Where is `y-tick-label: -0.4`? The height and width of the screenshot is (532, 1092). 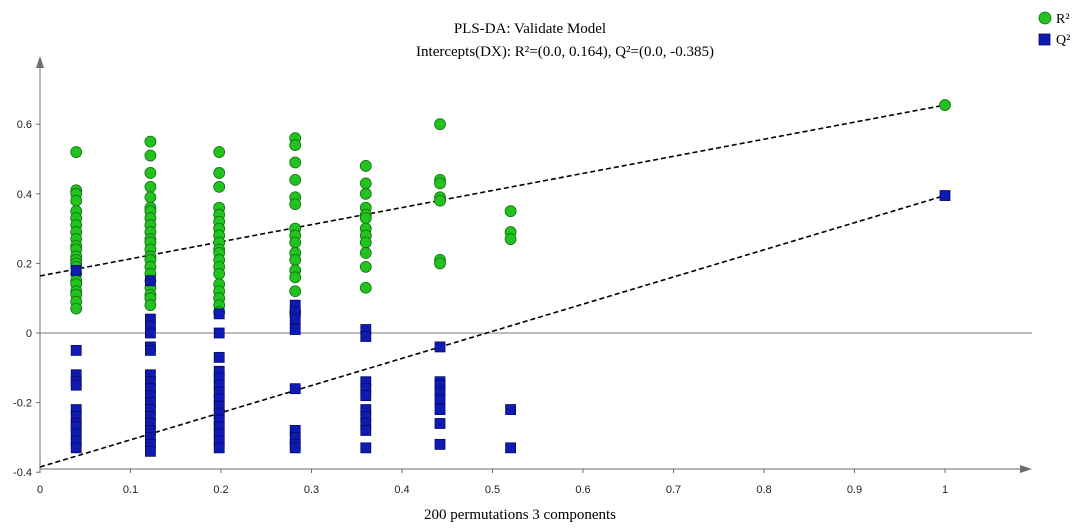
y-tick-label: -0.4 is located at coordinates (22, 473).